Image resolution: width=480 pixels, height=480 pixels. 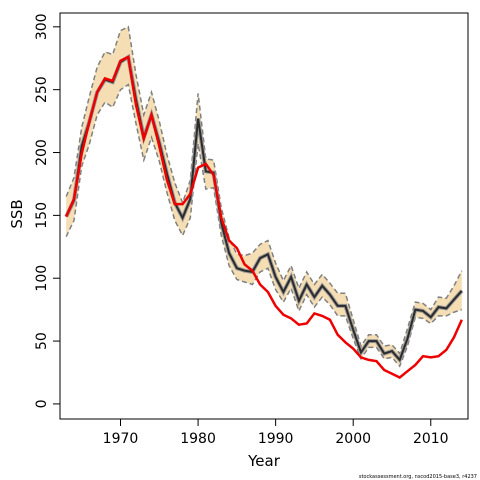 What do you see at coordinates (121, 439) in the screenshot?
I see `x-tick-label-1970: 1970` at bounding box center [121, 439].